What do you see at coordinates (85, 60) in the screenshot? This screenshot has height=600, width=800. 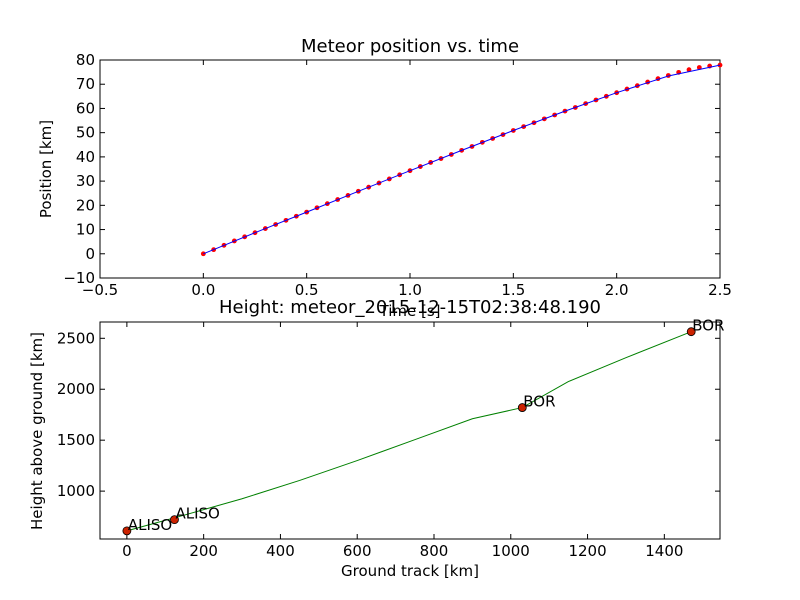 I see `y-tick-label: 80` at bounding box center [85, 60].